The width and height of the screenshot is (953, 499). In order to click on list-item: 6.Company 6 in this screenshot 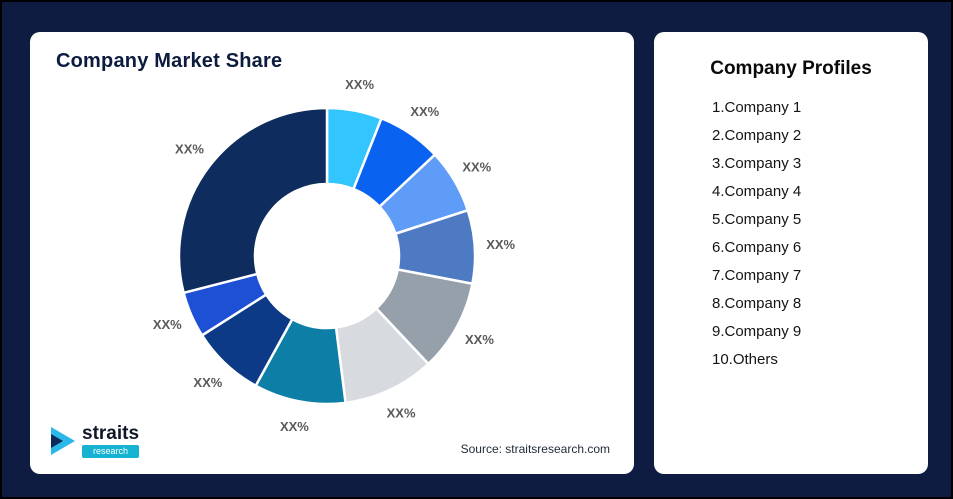, I will do `click(757, 247)`.